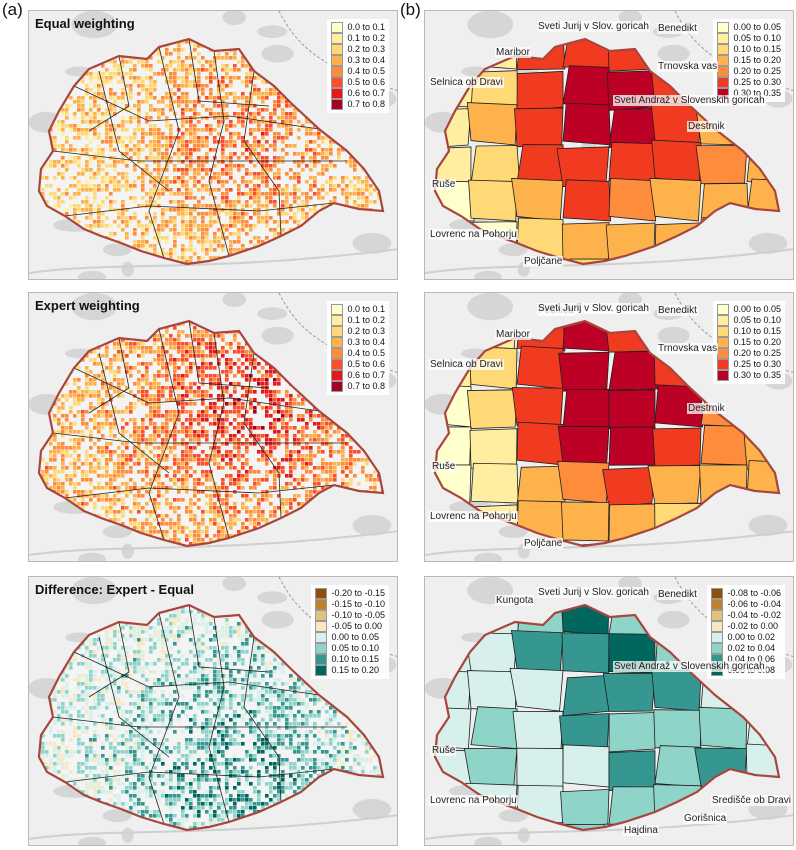  Describe the element at coordinates (211, 433) in the screenshot. I see `region-fill` at that location.